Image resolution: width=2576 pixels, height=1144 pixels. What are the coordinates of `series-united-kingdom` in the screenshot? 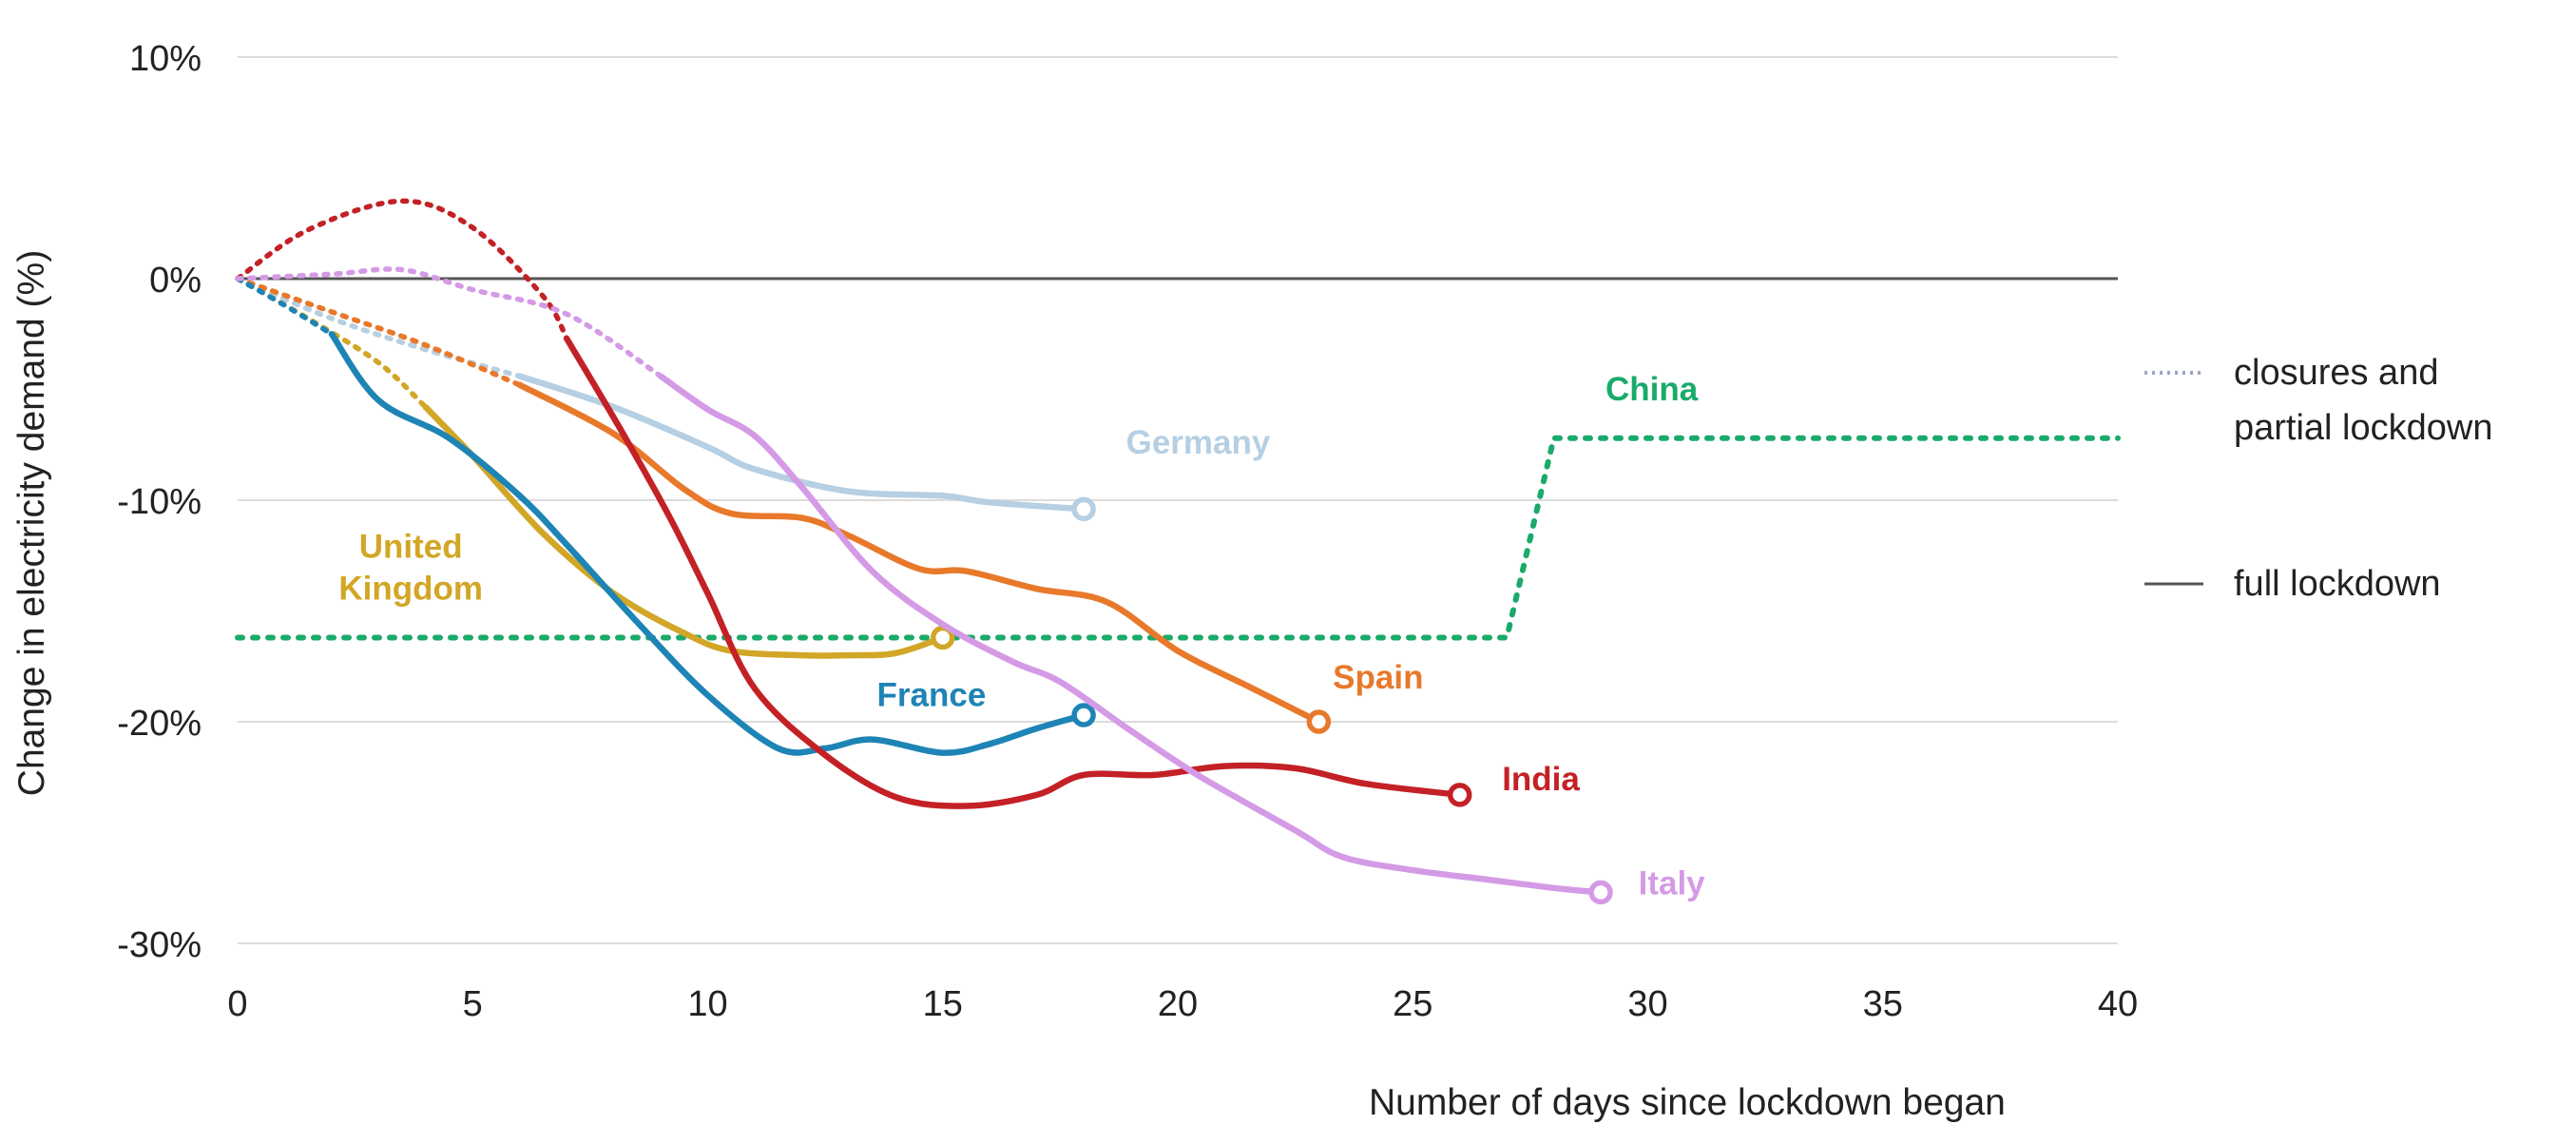 It's located at (595, 468).